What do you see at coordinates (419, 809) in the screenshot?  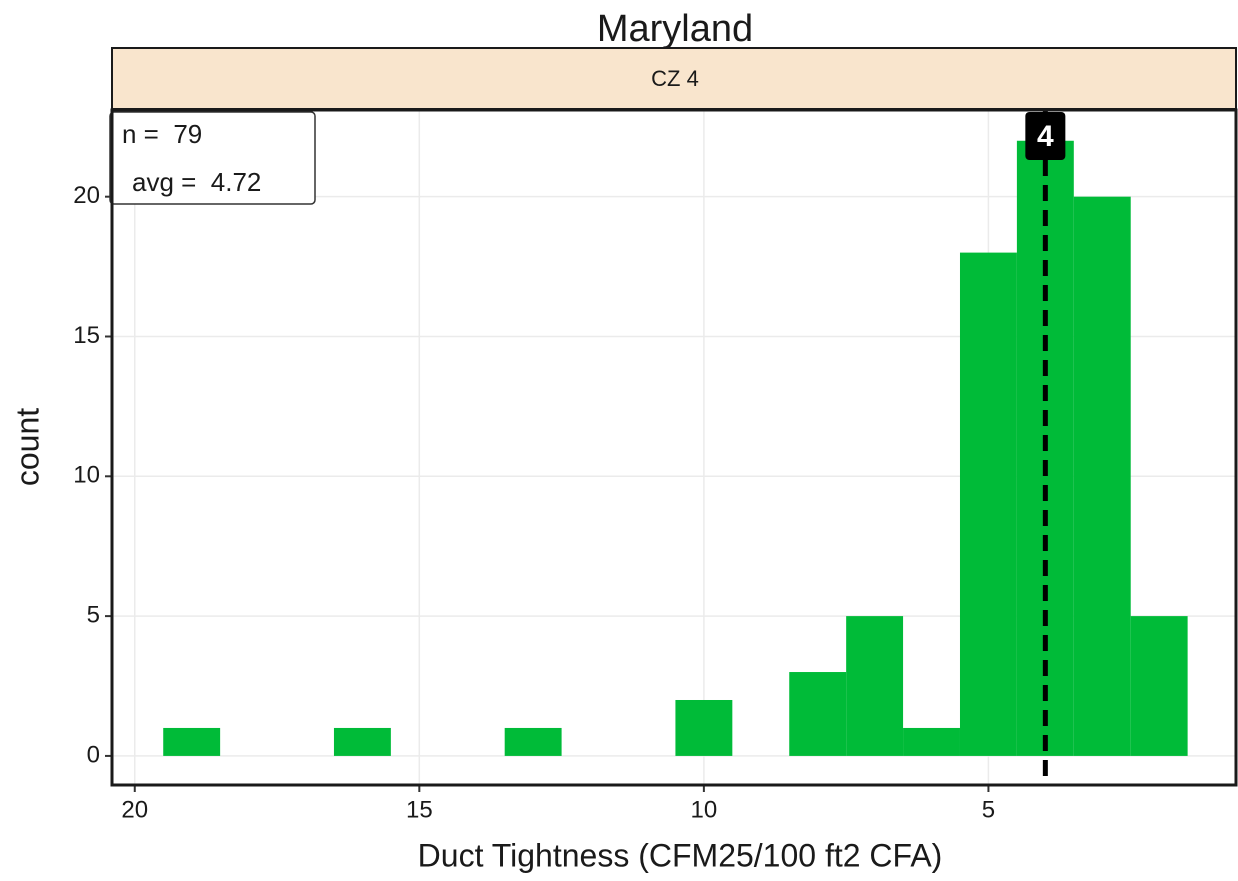 I see `x-tick-label: 15` at bounding box center [419, 809].